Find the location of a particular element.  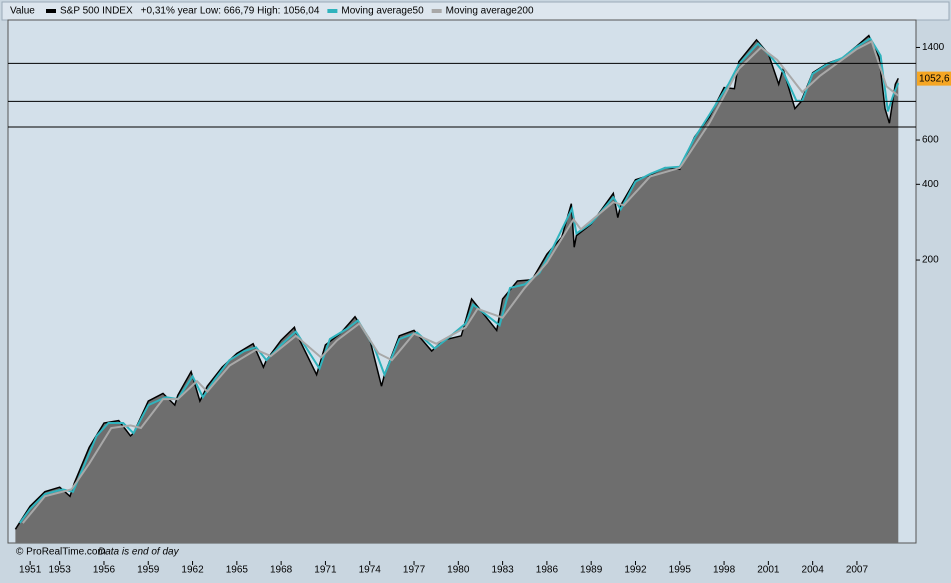

x-tick-label: 2004 is located at coordinates (813, 570).